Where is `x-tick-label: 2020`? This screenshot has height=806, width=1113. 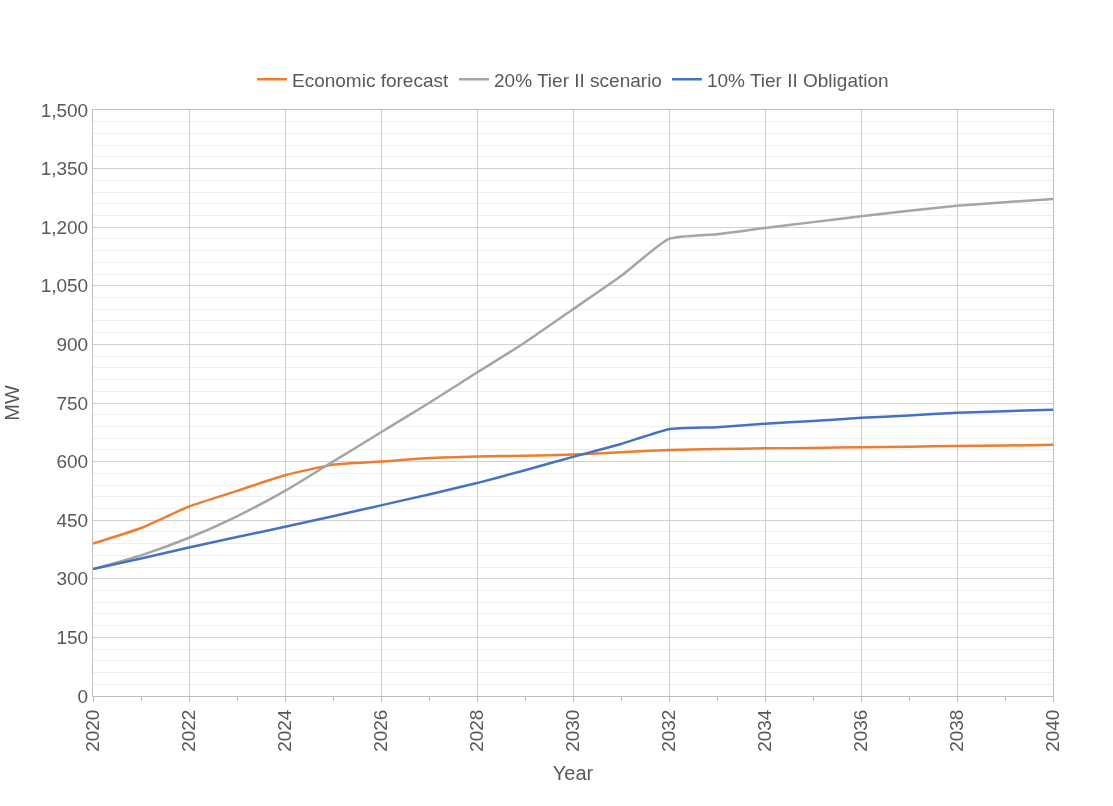
x-tick-label: 2020 is located at coordinates (93, 730).